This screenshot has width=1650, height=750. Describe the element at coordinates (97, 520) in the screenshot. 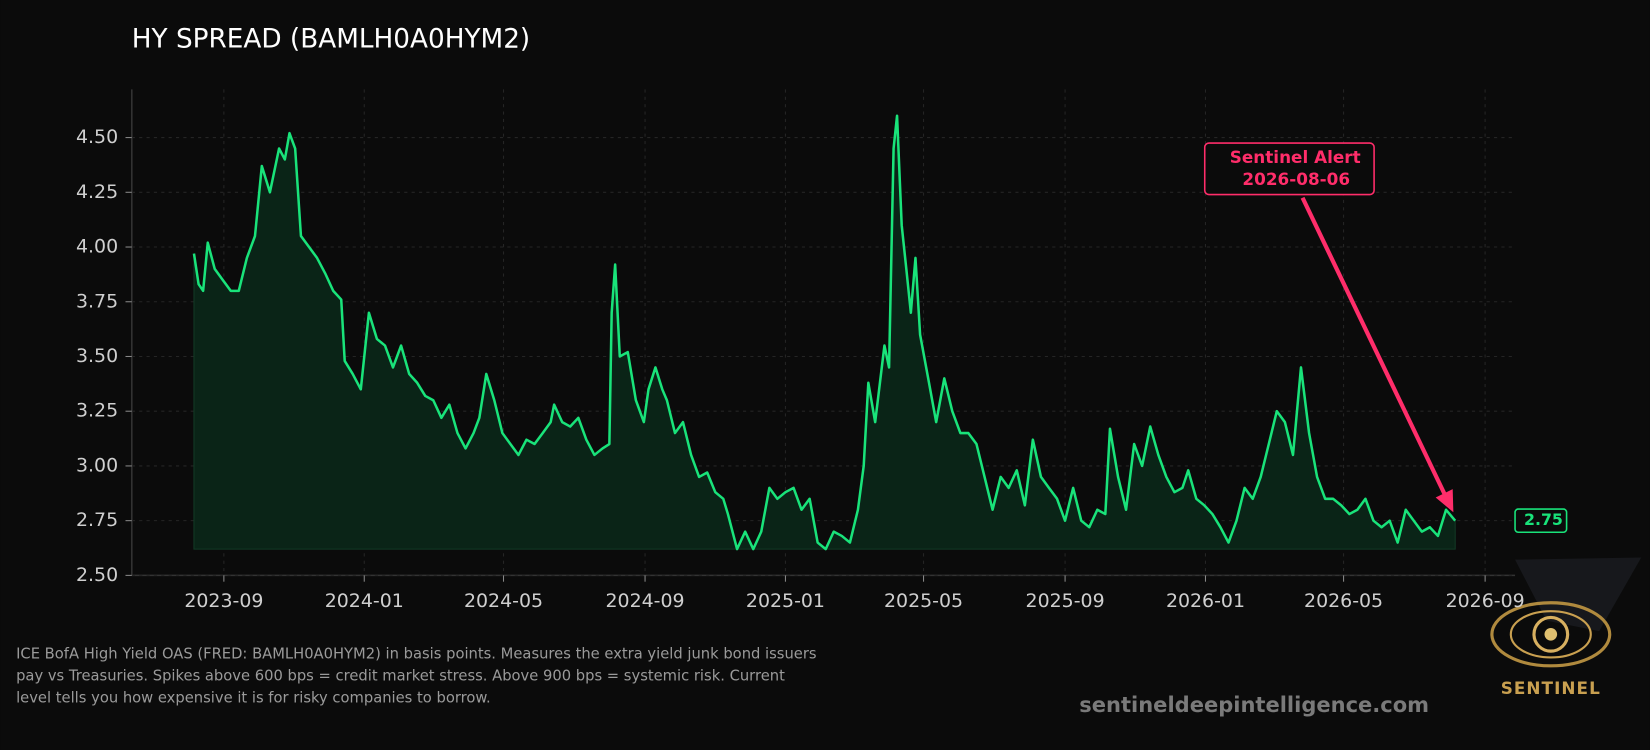

I see `y-tick-label: 2.75` at that location.